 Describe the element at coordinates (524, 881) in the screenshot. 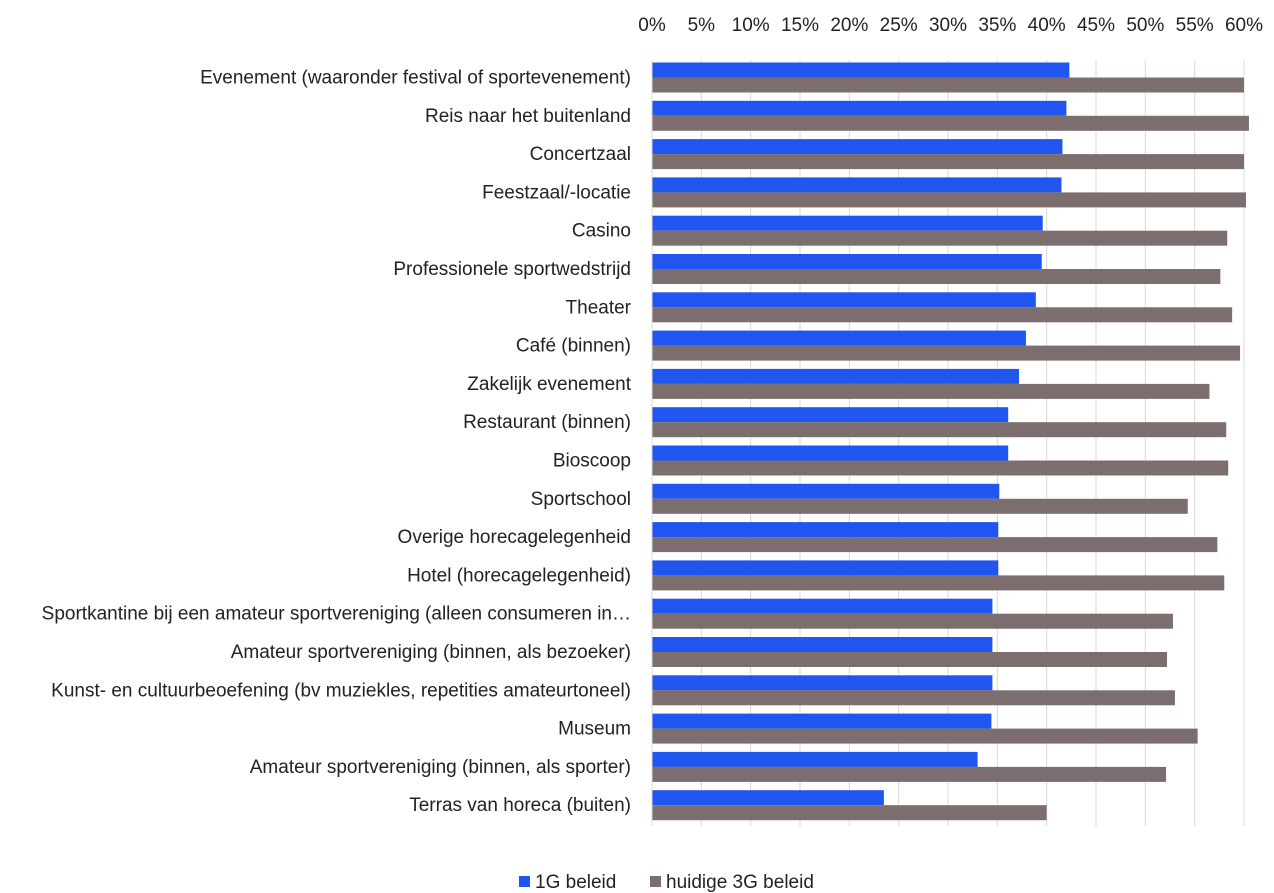

I see `legend-swatch-1g` at that location.